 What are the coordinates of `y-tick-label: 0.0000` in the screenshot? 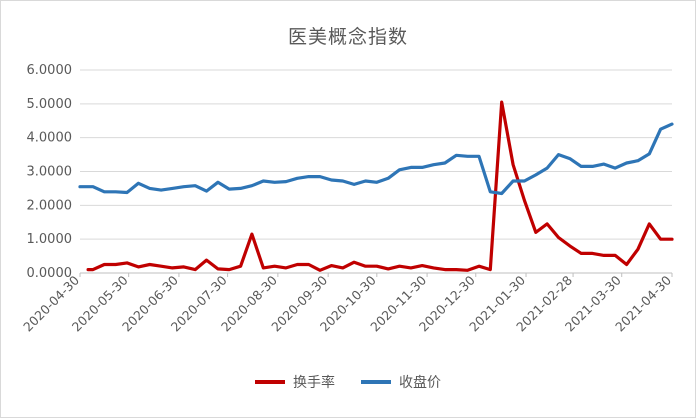 It's located at (50, 273).